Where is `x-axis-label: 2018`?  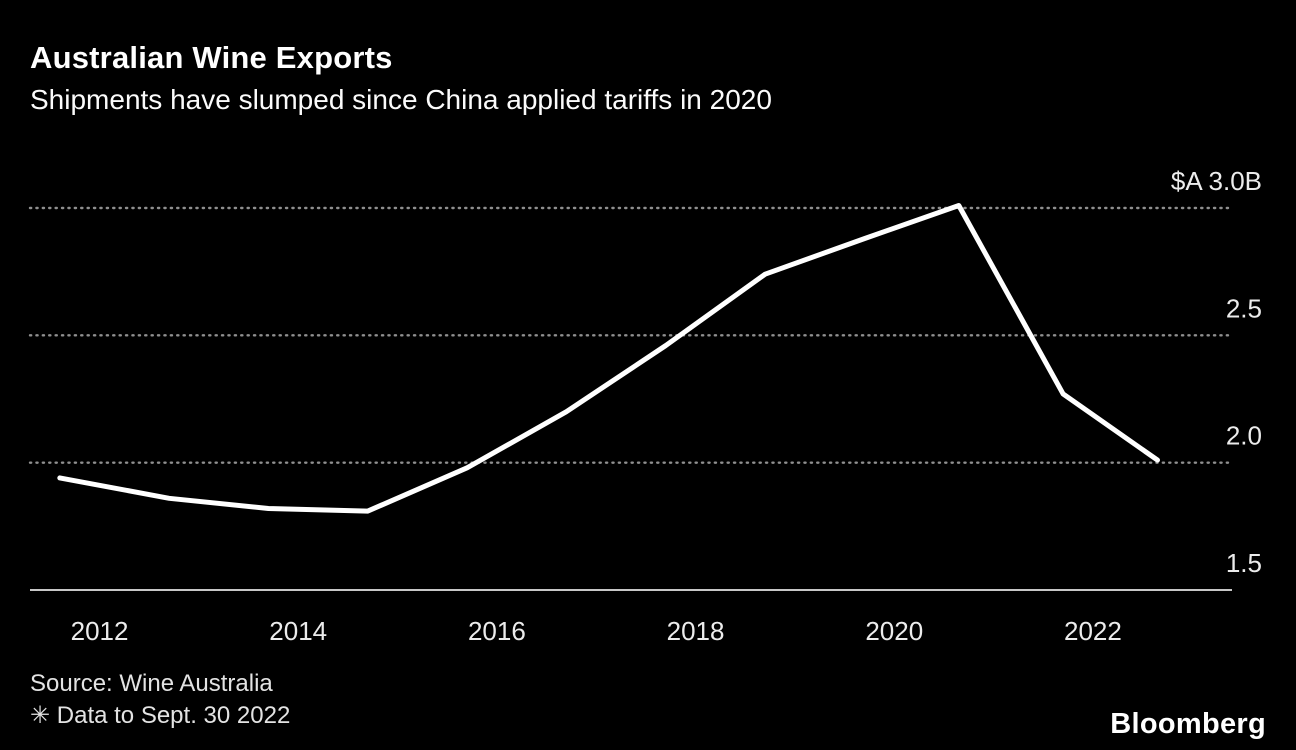
x-axis-label: 2018 is located at coordinates (696, 631).